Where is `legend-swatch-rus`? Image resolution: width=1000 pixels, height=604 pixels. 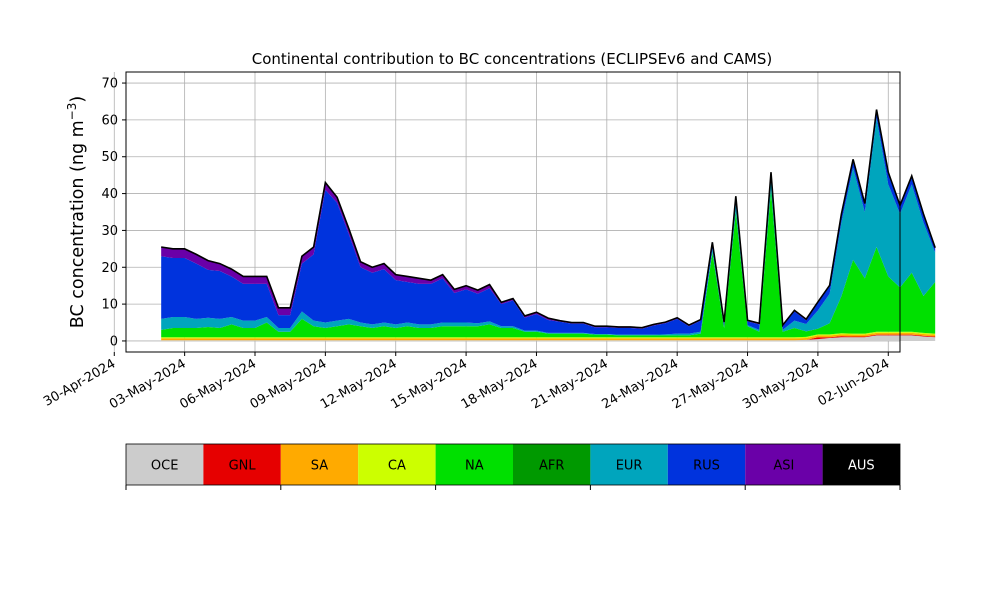
legend-swatch-rus is located at coordinates (706, 464).